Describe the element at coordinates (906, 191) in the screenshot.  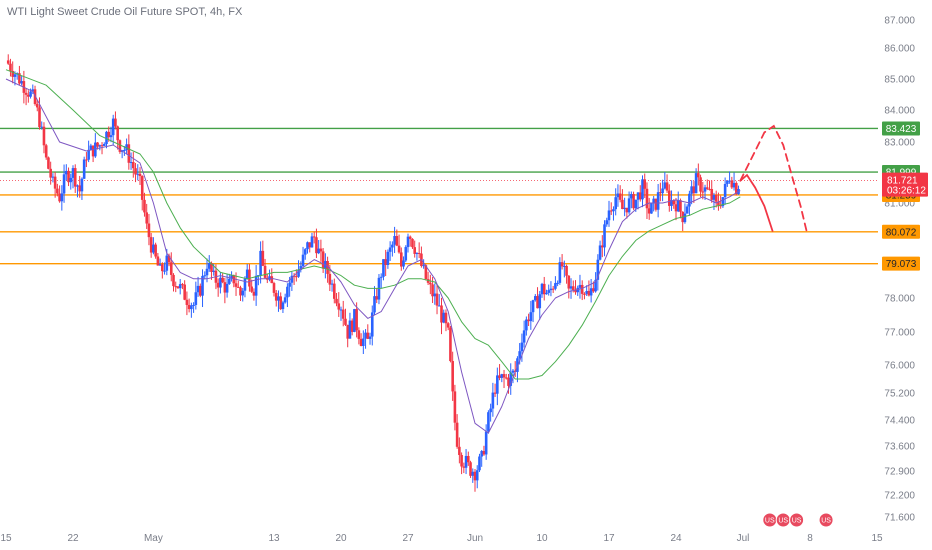
I see `current-price-countdown: 03:26:12` at that location.